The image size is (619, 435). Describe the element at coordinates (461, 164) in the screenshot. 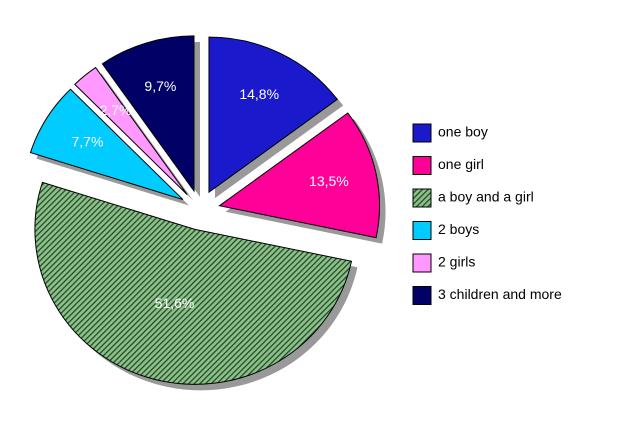

I see `legend-label: one girl` at that location.